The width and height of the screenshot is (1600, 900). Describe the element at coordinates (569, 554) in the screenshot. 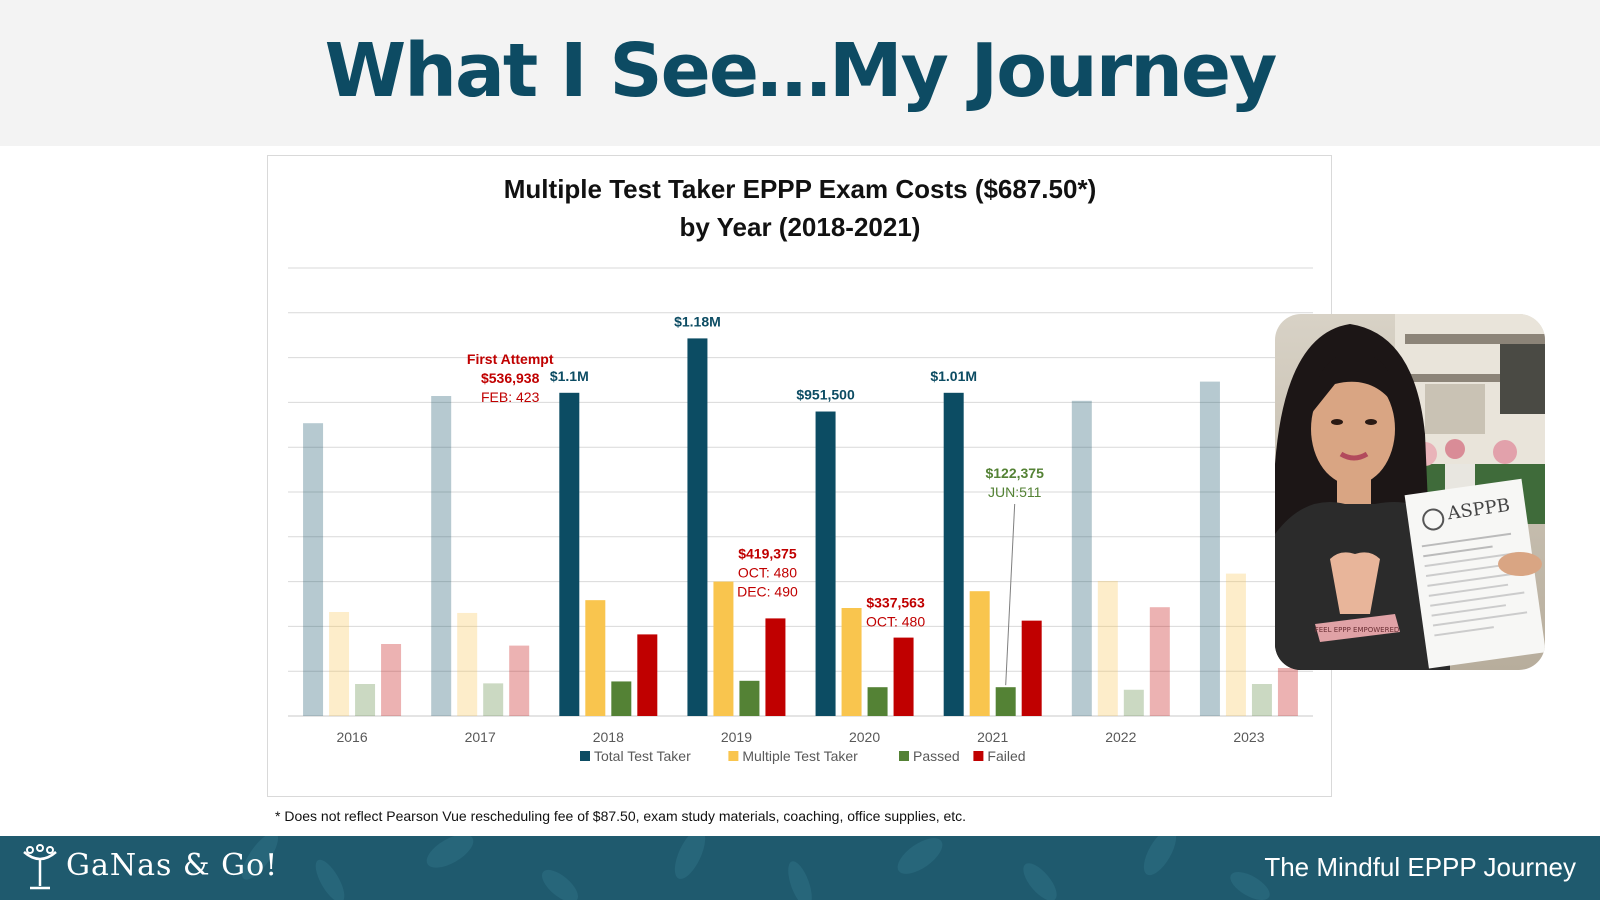

I see `bar-2018-total-test-taker` at that location.